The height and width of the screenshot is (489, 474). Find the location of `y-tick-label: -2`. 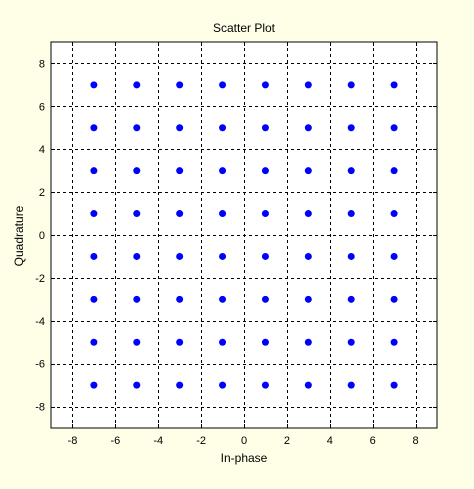

y-tick-label: -2 is located at coordinates (40, 279).